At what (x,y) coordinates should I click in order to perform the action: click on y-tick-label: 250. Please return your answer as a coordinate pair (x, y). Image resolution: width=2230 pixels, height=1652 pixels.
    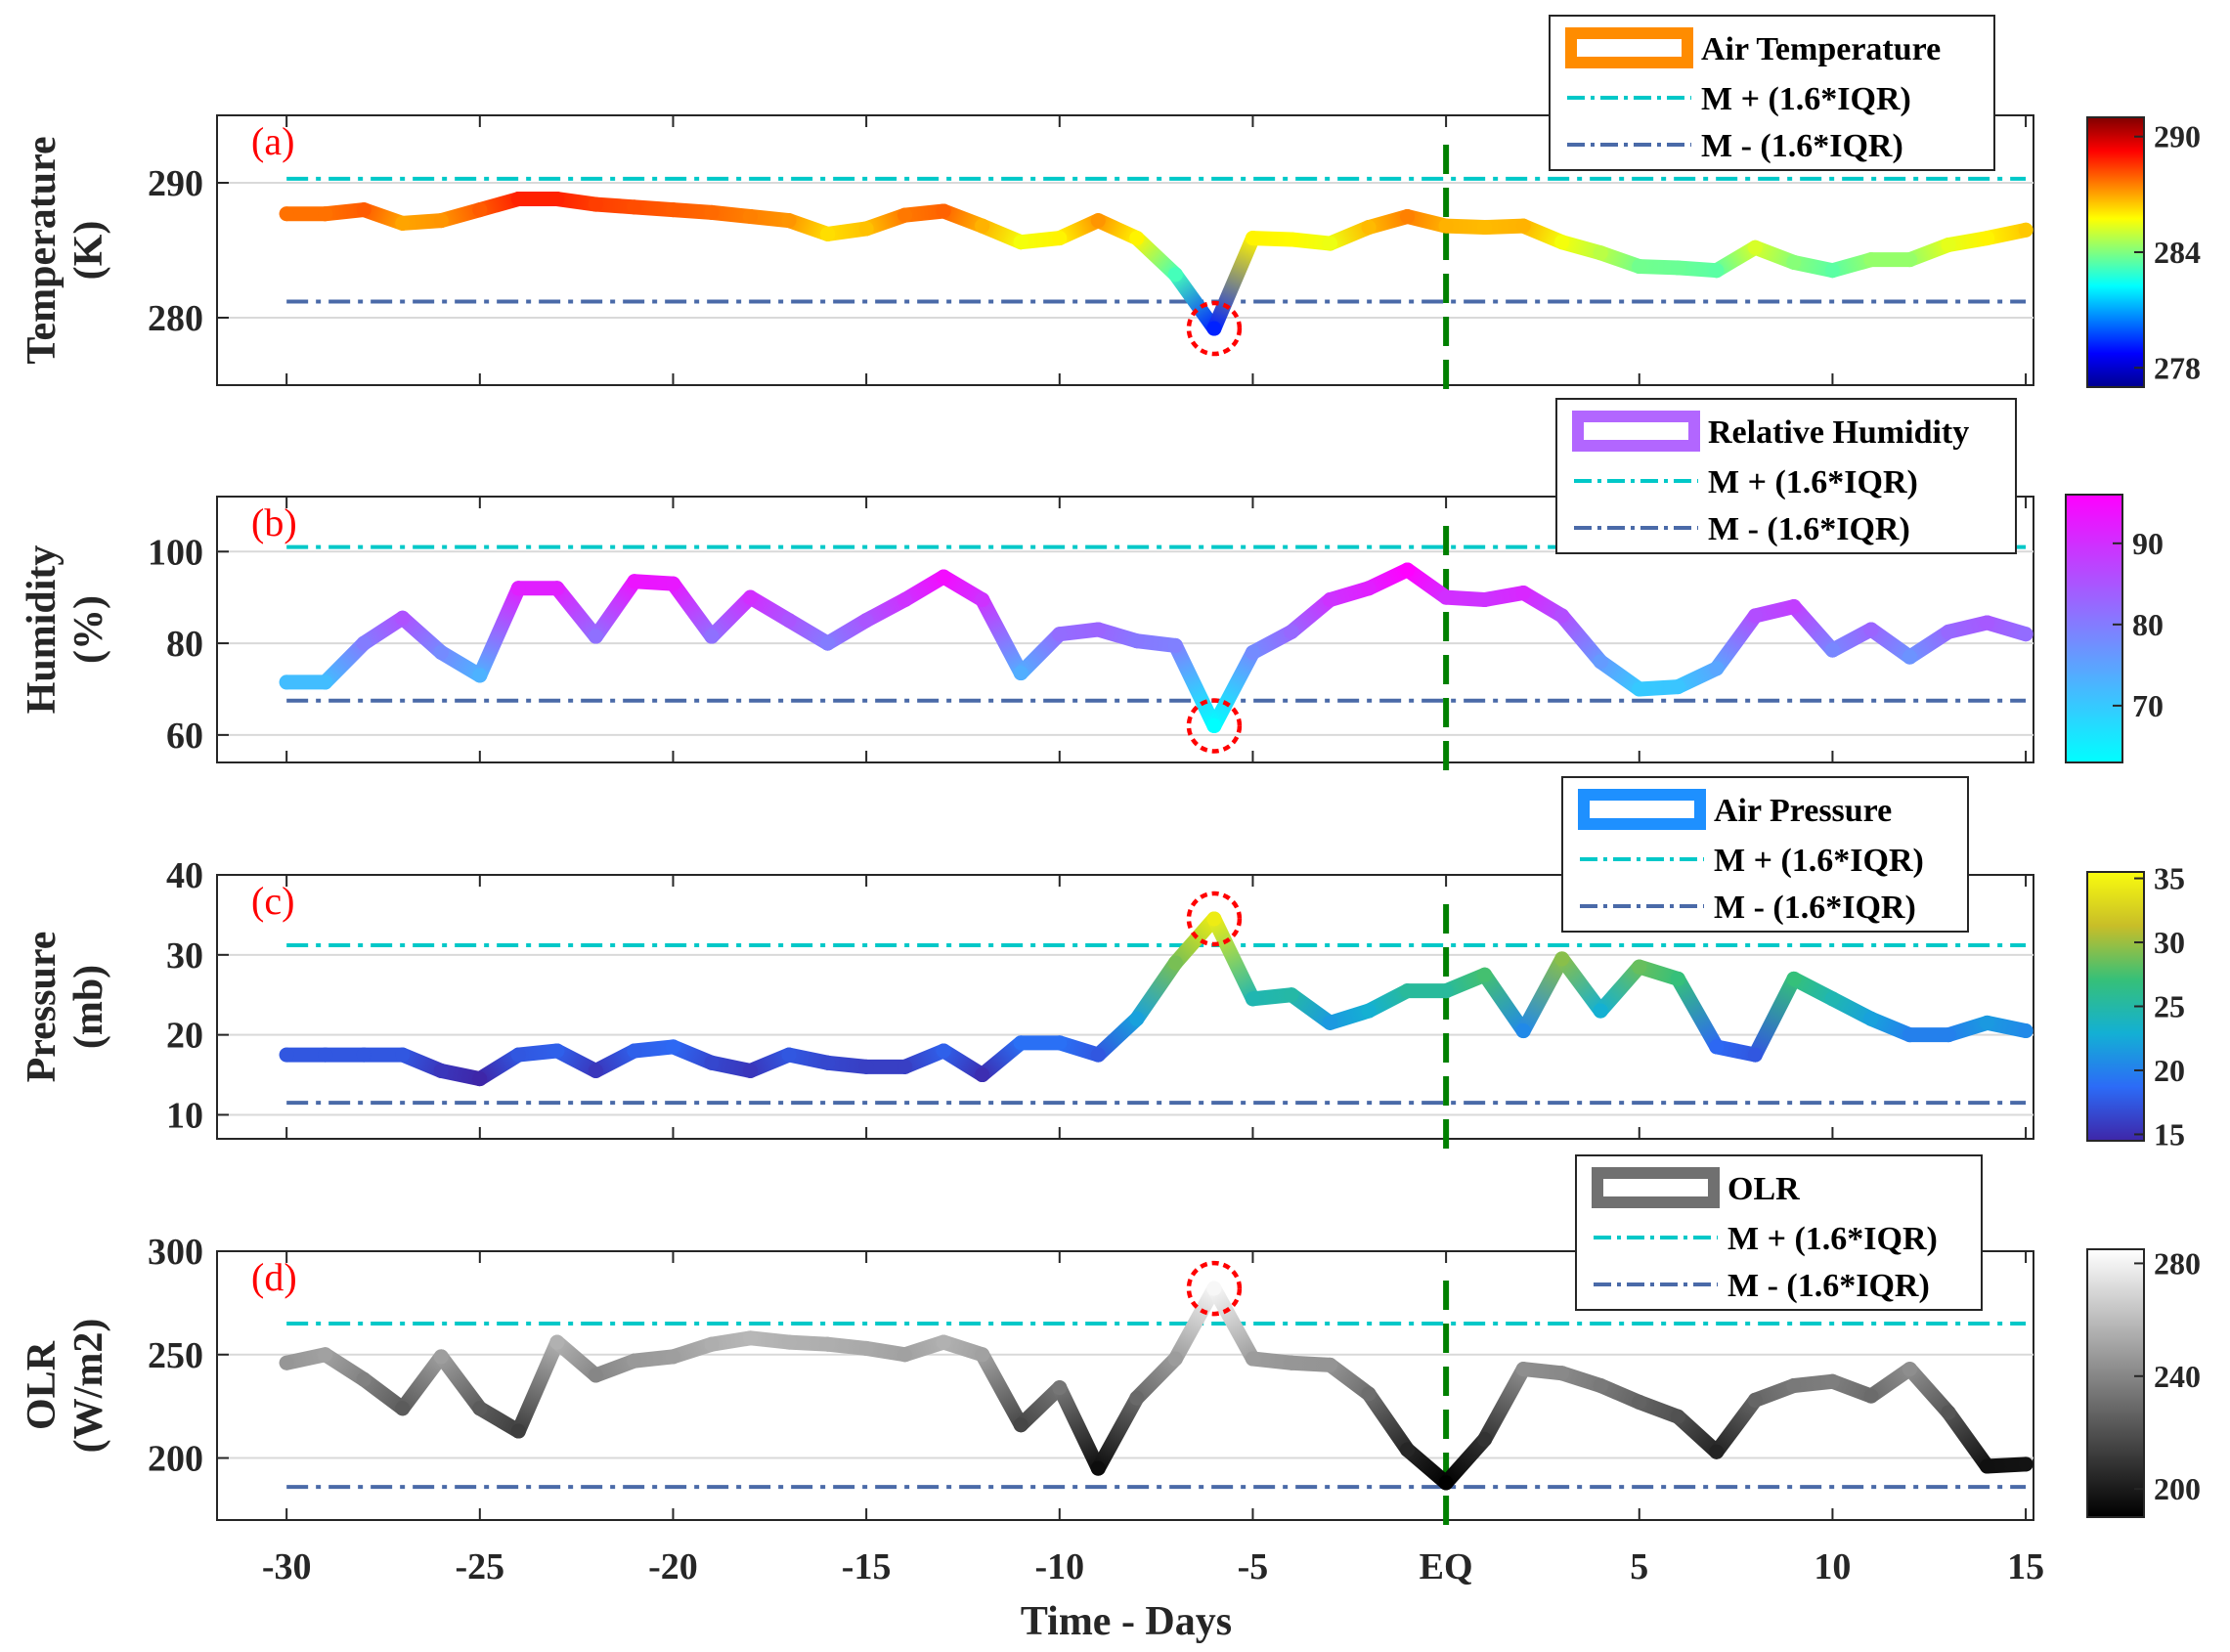
    Looking at the image, I should click on (175, 1355).